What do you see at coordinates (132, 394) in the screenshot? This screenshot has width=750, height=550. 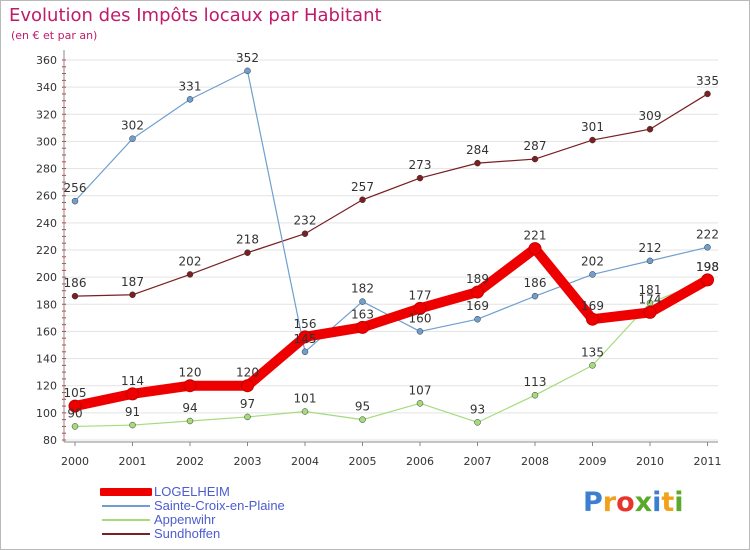 I see `point-logelheim-2001` at bounding box center [132, 394].